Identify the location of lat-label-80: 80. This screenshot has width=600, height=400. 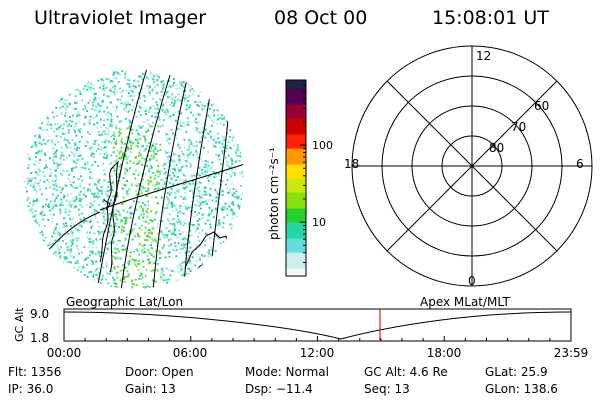
(496, 148).